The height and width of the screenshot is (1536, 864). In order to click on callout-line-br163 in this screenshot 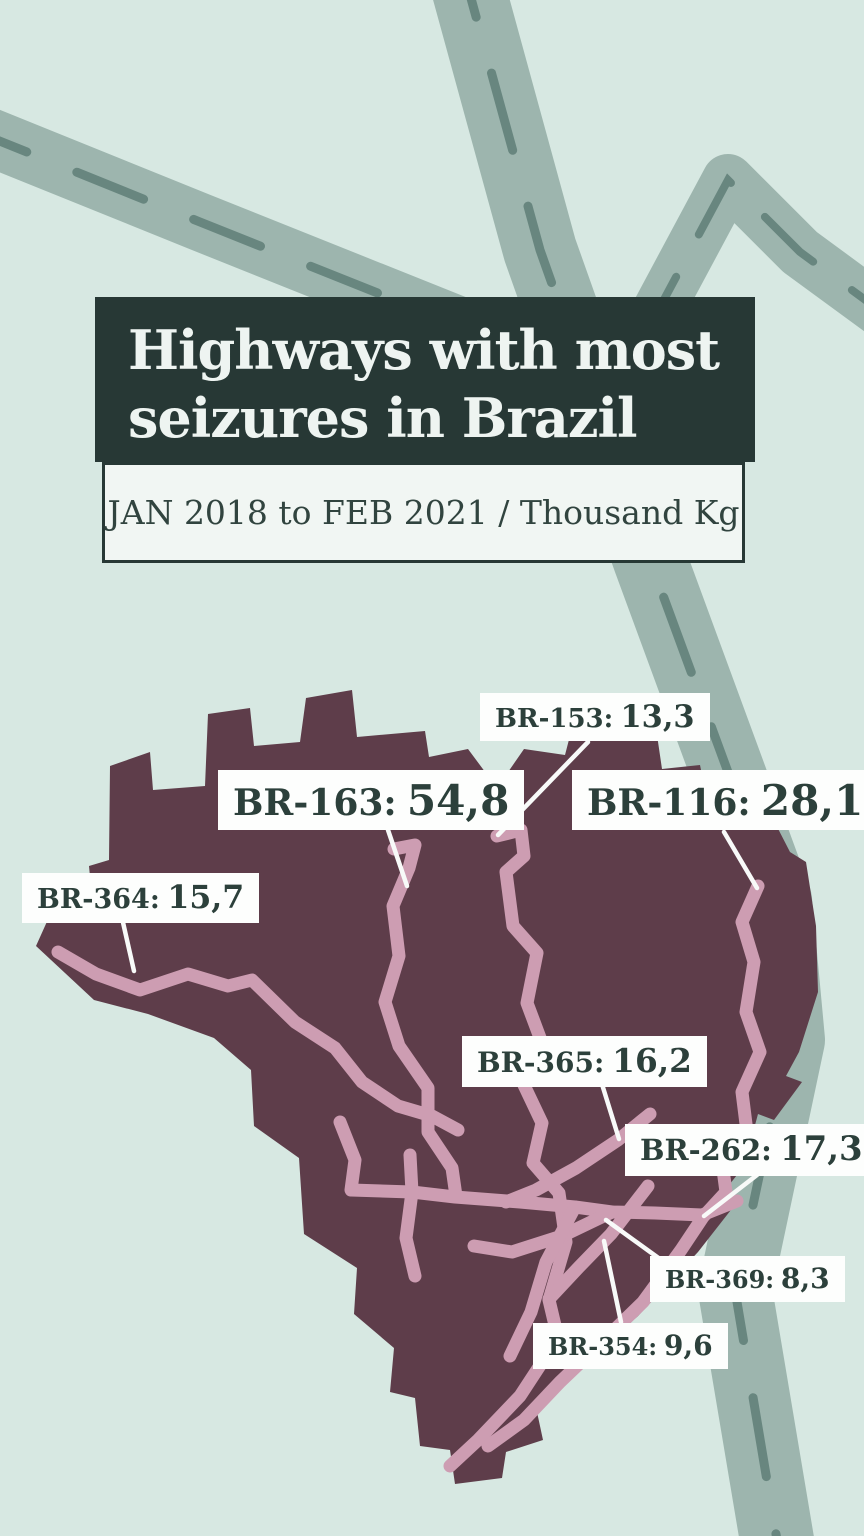, I will do `click(397, 858)`.